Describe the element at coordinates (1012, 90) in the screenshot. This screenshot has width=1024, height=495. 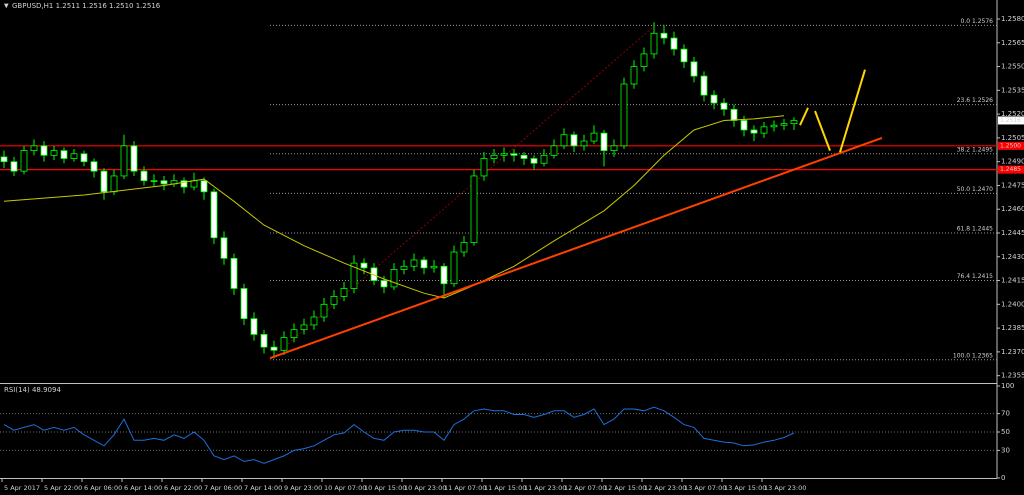
I see `y-tick-label: 1.2535` at that location.